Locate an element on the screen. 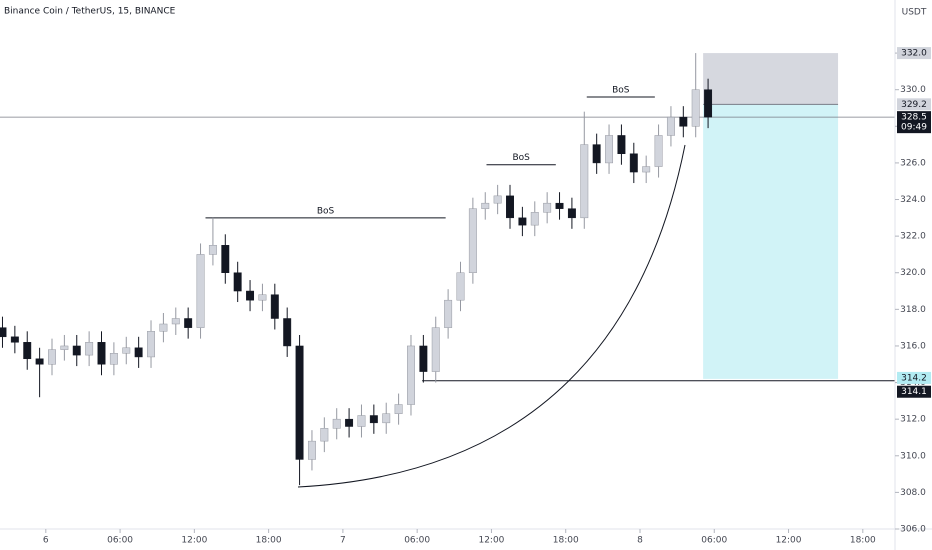 This screenshot has width=932, height=550. x-tick-label: 6 is located at coordinates (46, 541).